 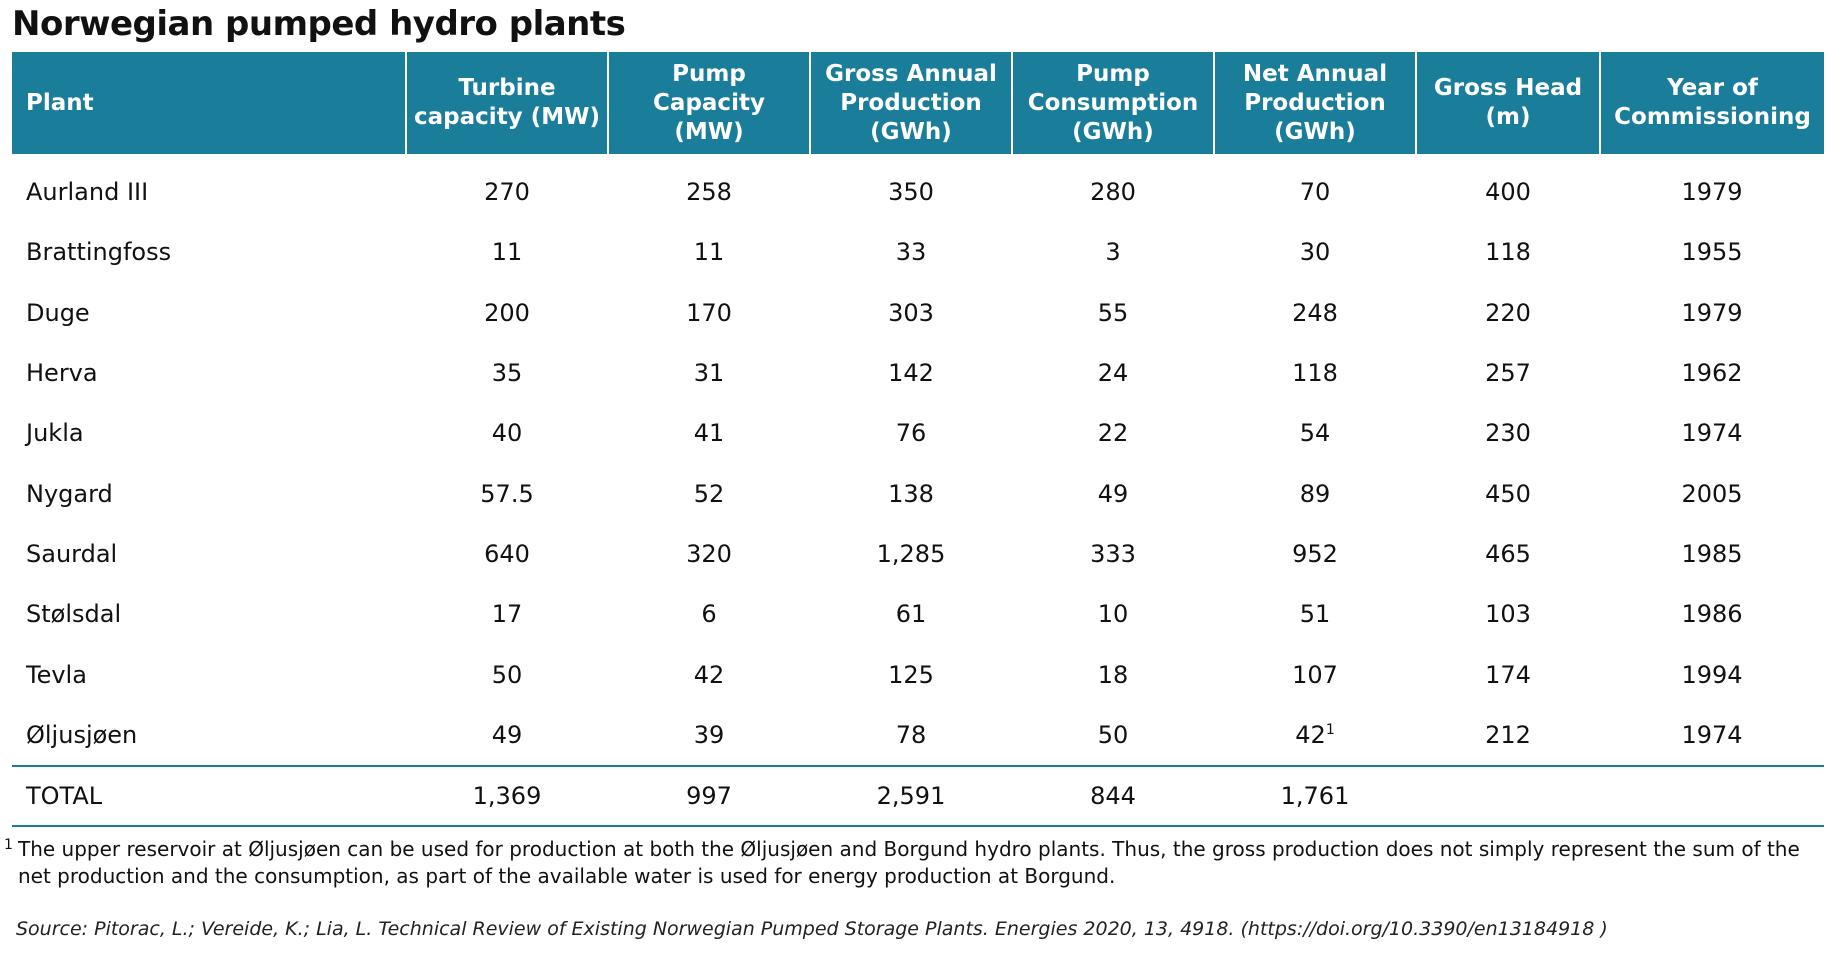 I want to click on cell-value: 230, so click(x=1508, y=433).